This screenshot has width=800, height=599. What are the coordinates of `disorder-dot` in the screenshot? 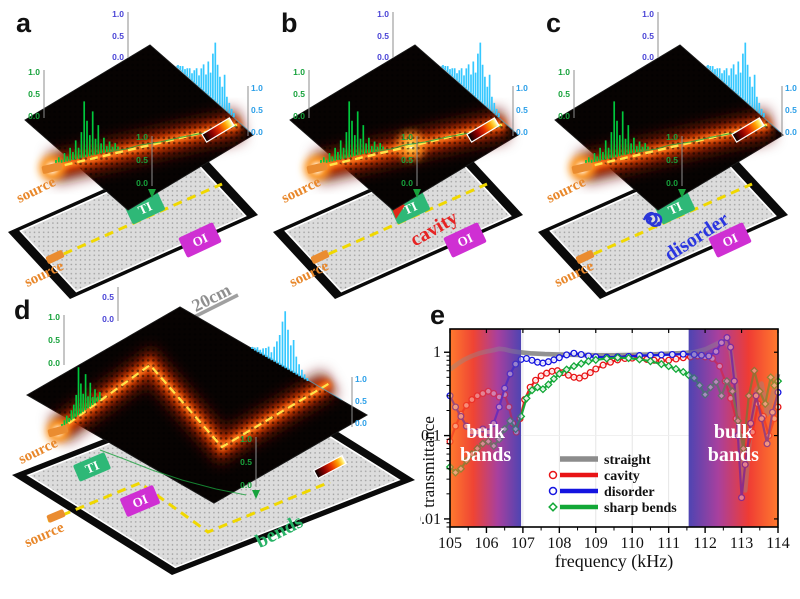 It's located at (650, 219).